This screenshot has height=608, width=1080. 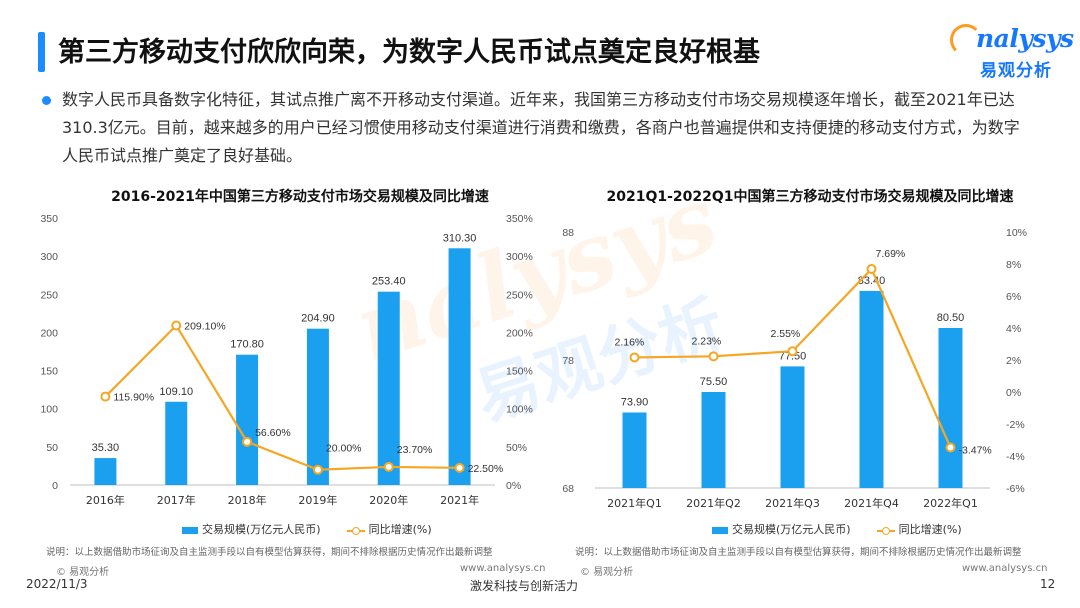 What do you see at coordinates (1013, 297) in the screenshot?
I see `right-y-tick-label: 6%` at bounding box center [1013, 297].